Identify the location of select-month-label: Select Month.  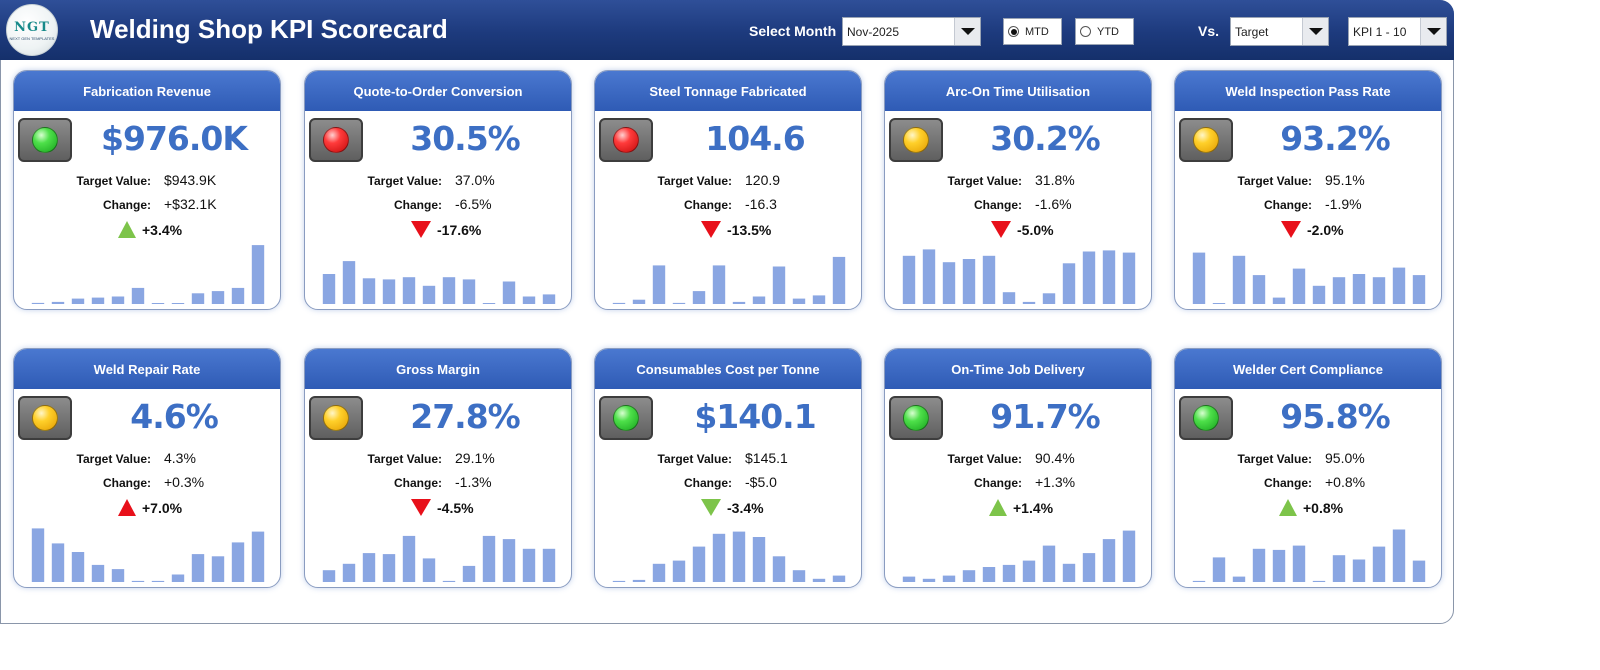
(793, 31).